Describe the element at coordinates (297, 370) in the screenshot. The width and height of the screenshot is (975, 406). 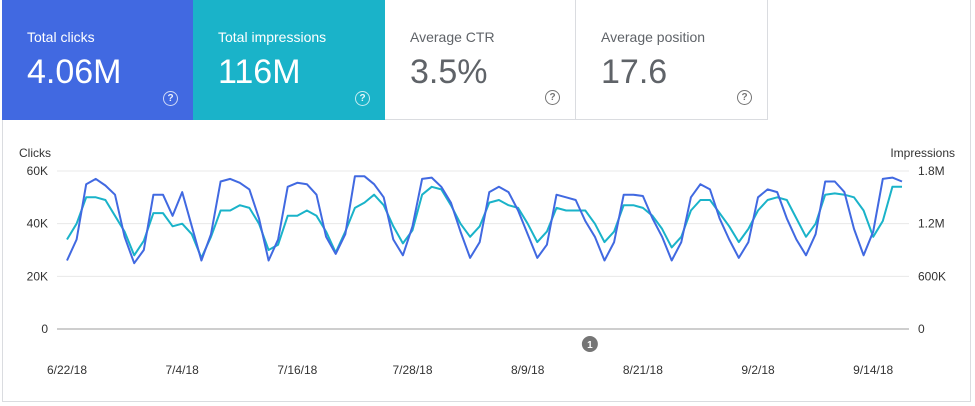
I see `x-tick-label: 7/16/18` at that location.